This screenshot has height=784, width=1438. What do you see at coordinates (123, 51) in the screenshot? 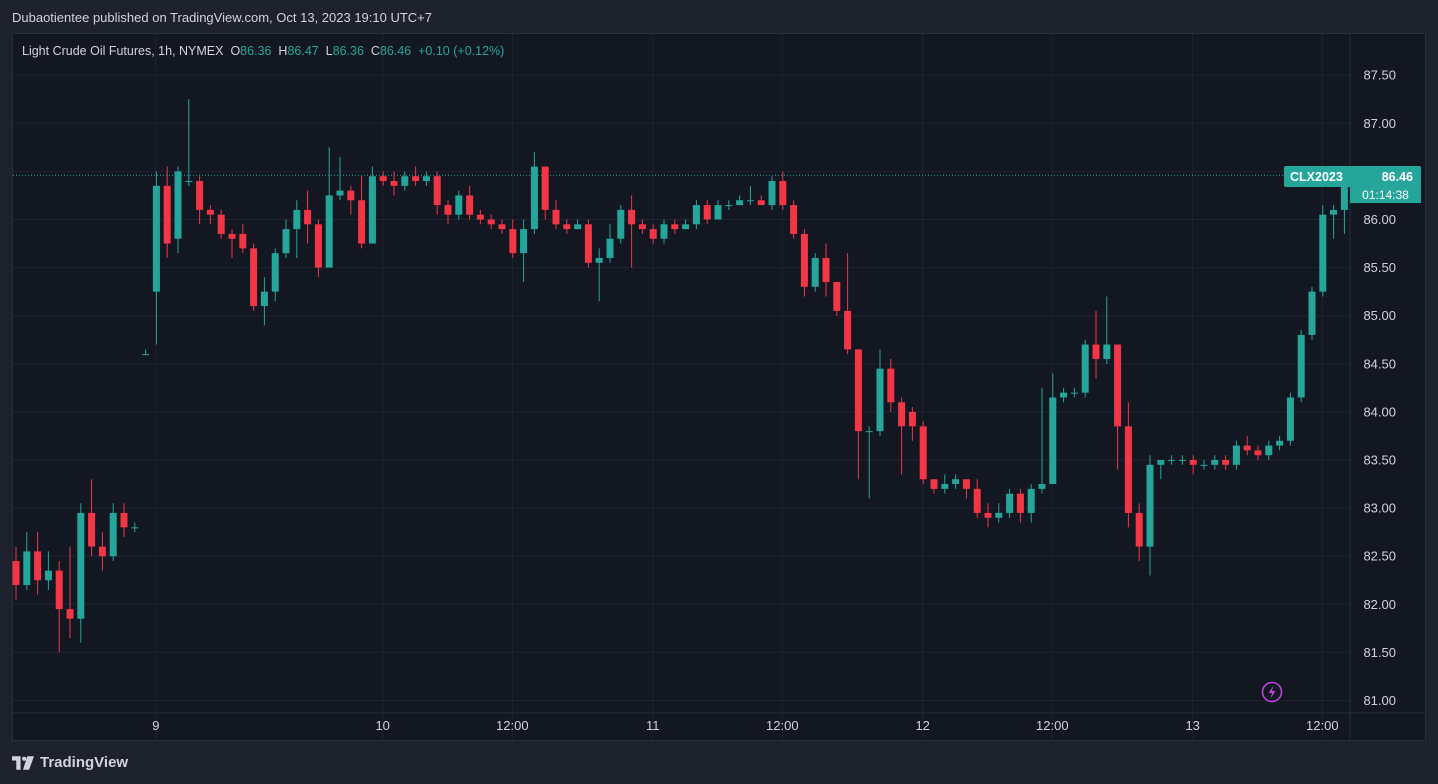
I see `legend-symbol: Light Crude Oil Futures, 1h, NYMEX` at bounding box center [123, 51].